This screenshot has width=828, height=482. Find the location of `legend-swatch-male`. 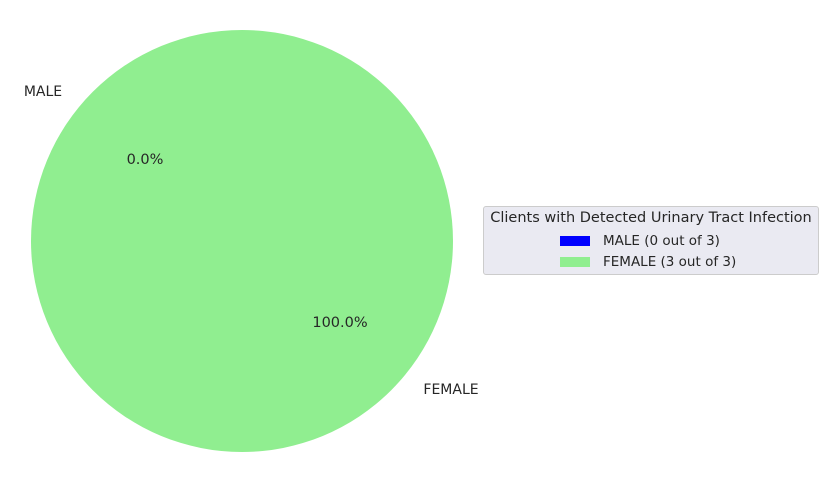

legend-swatch-male is located at coordinates (575, 241).